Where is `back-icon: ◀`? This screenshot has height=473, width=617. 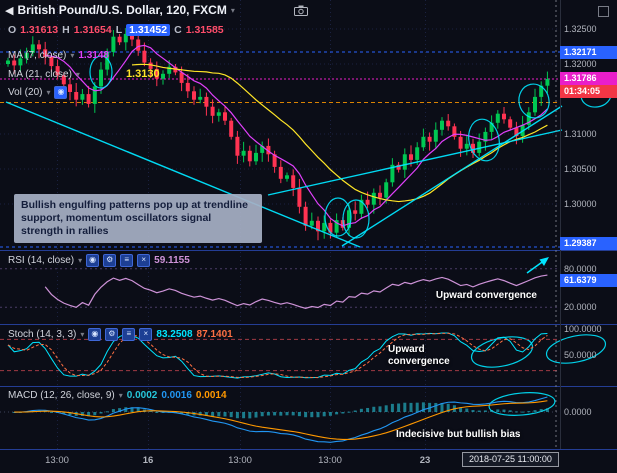 back-icon: ◀ is located at coordinates (9, 10).